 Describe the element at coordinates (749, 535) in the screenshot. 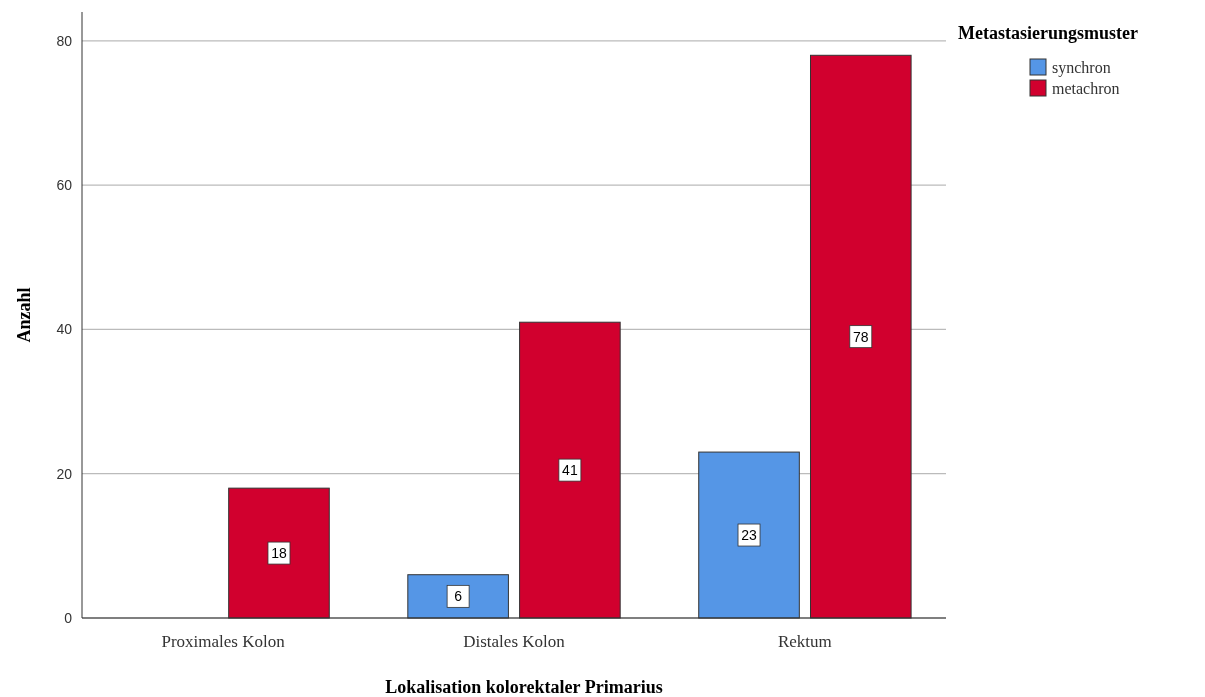

I see `data-label: 23` at that location.